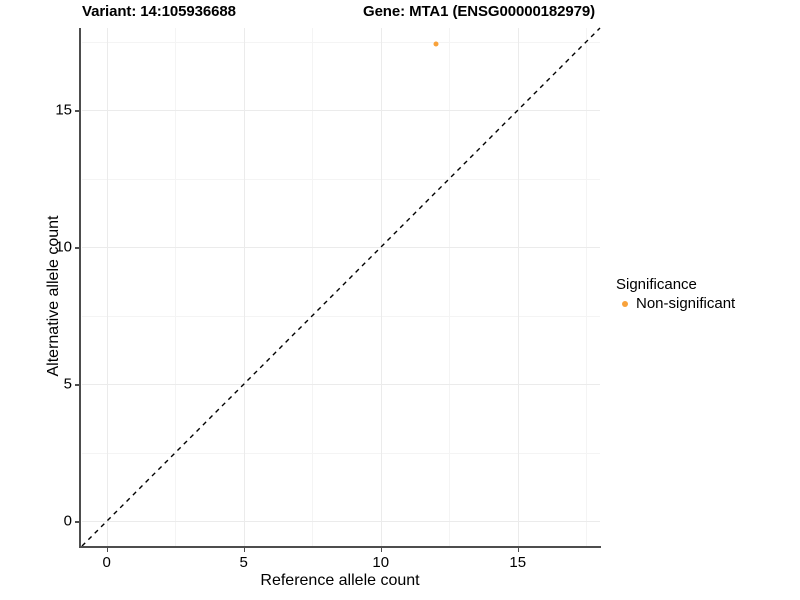 This screenshot has width=800, height=600. I want to click on legend-items: Non-significant, so click(675, 303).